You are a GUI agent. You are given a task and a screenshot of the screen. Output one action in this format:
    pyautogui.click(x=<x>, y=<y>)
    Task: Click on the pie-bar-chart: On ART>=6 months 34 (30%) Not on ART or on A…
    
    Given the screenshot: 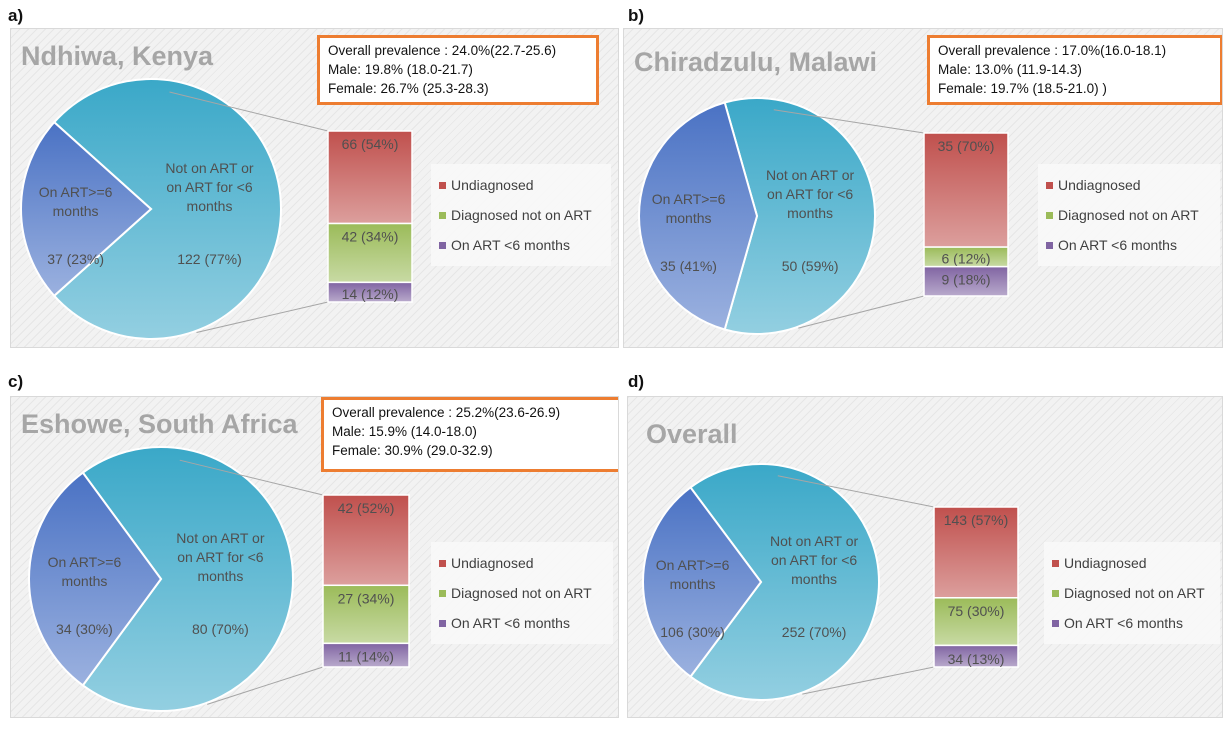 What is the action you would take?
    pyautogui.click(x=219, y=579)
    